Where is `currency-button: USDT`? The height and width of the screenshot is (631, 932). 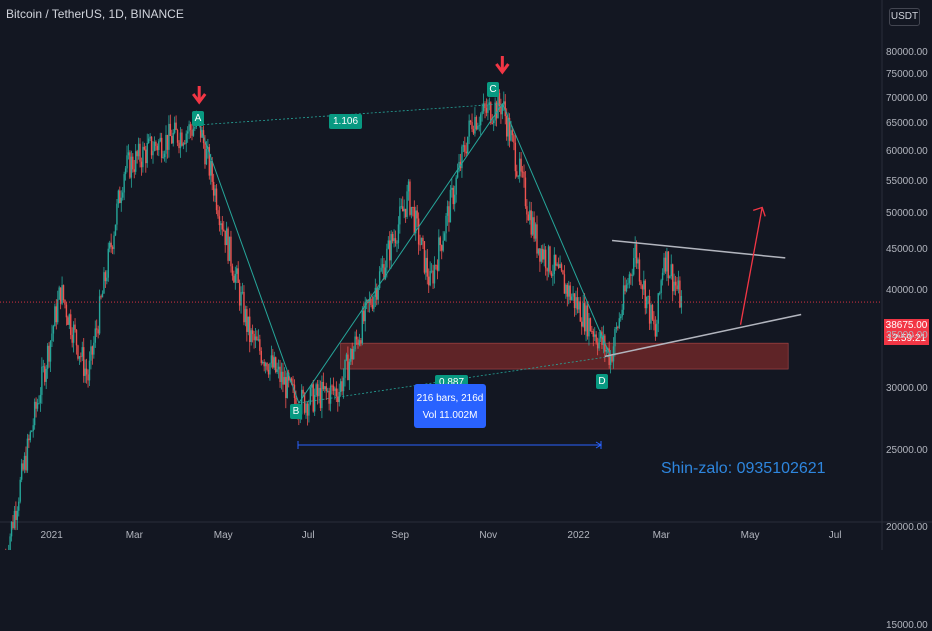
currency-button: USDT is located at coordinates (904, 17).